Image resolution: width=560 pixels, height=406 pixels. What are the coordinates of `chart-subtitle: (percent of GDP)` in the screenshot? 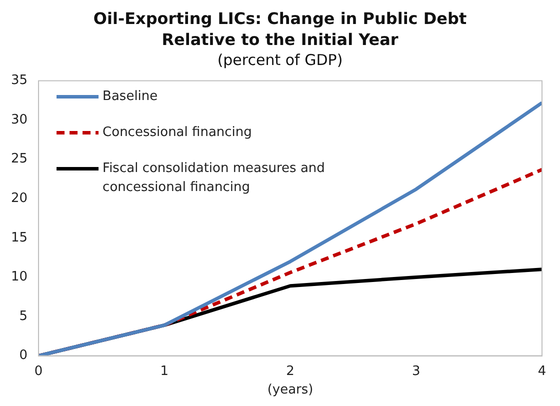 It's located at (280, 60).